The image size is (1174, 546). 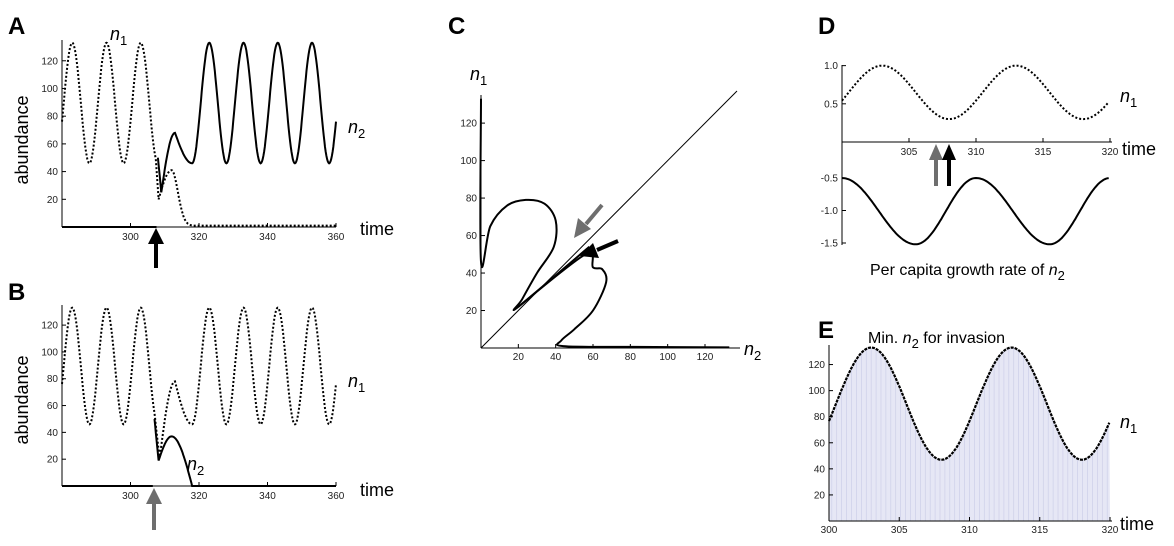 What do you see at coordinates (356, 383) in the screenshot?
I see `panel-b-n1-label: n1` at bounding box center [356, 383].